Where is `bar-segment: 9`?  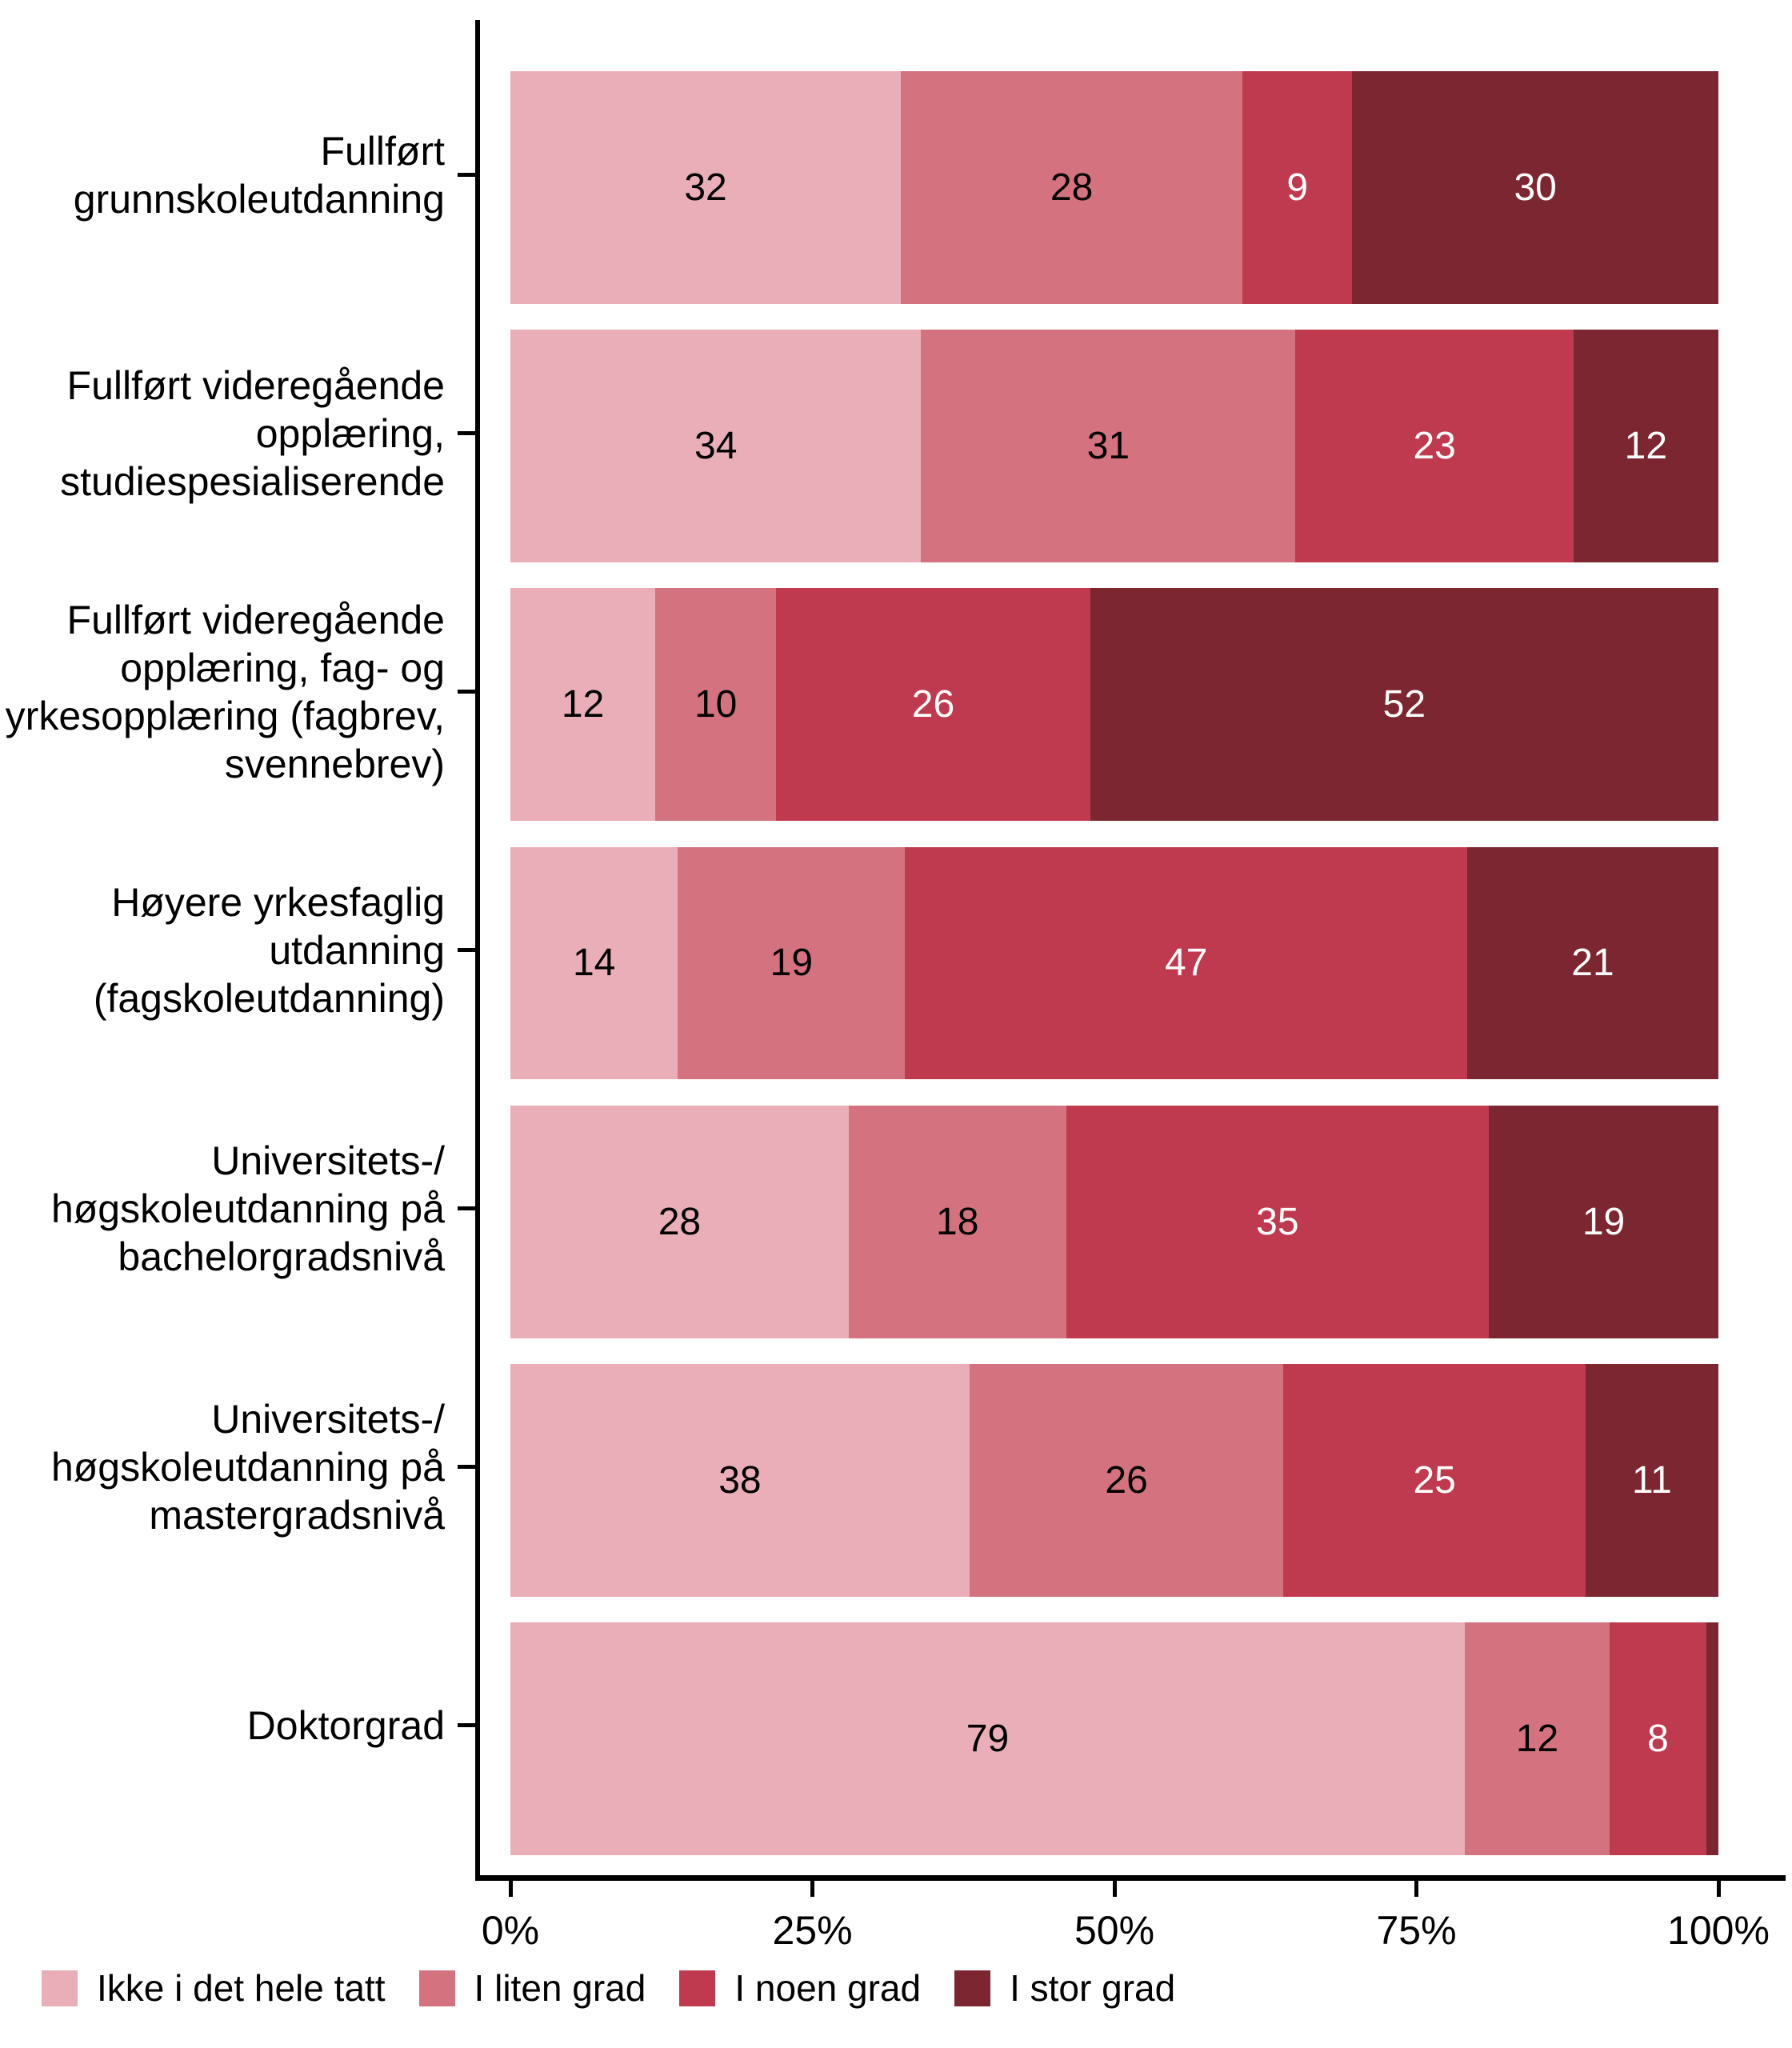
bar-segment: 9 is located at coordinates (1297, 187).